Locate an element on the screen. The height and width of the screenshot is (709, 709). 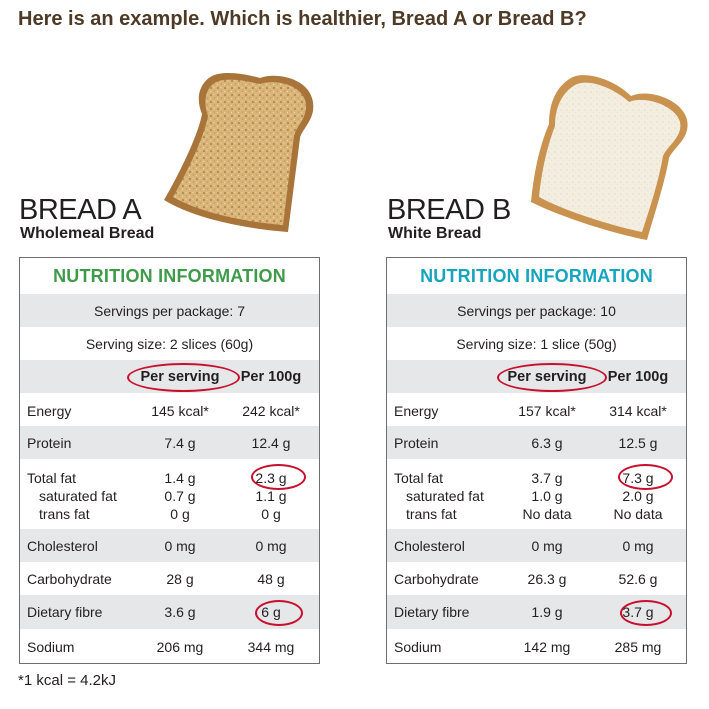
serving-size: Serving size: 2 slices (60g) is located at coordinates (169, 344).